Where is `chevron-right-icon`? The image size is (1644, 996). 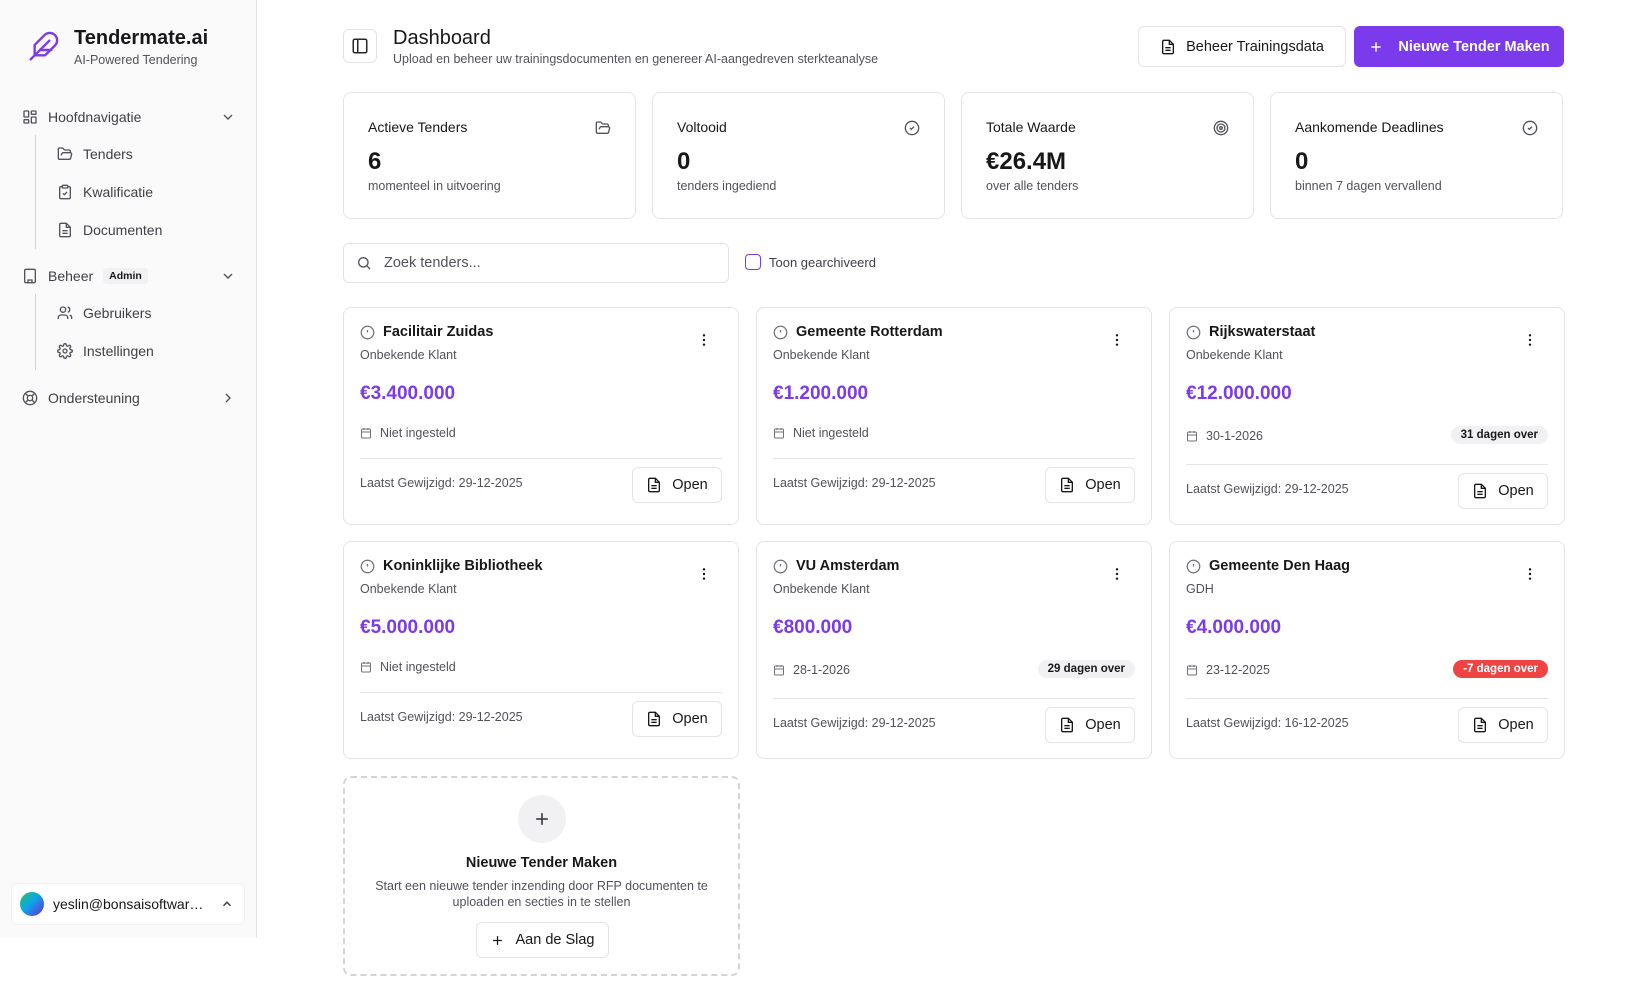 chevron-right-icon is located at coordinates (228, 398).